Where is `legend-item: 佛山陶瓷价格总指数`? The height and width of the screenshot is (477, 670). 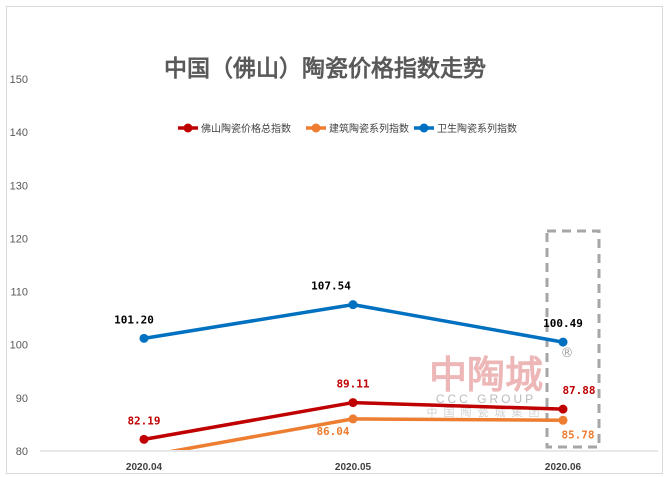 legend-item: 佛山陶瓷价格总指数 is located at coordinates (234, 128).